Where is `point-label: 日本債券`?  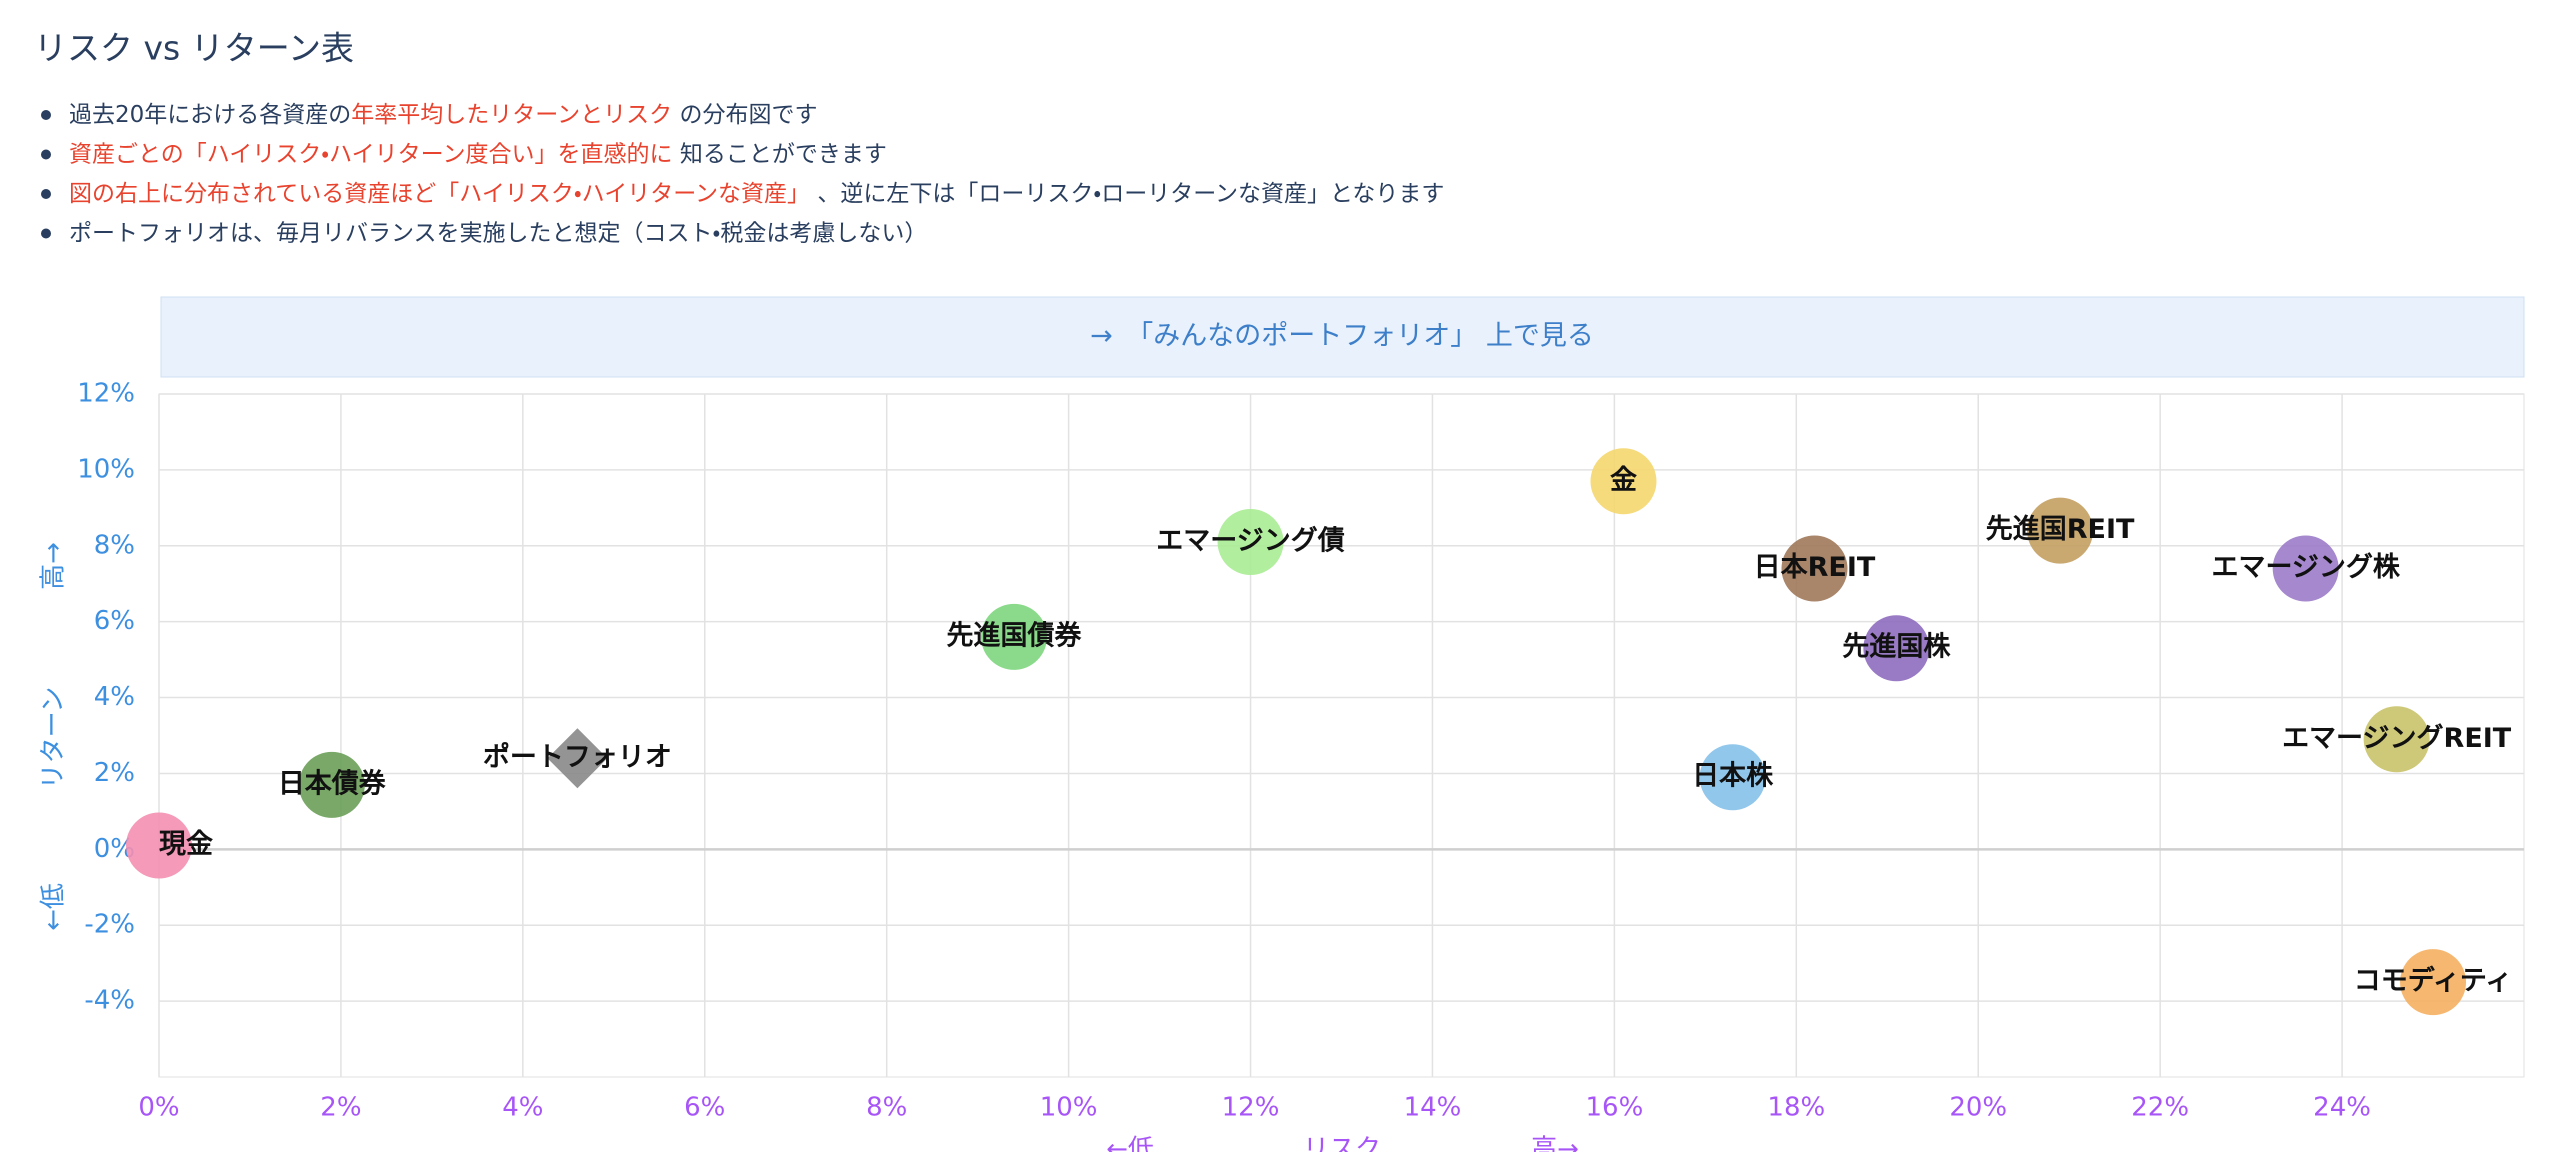
point-label: 日本債券 is located at coordinates (332, 783).